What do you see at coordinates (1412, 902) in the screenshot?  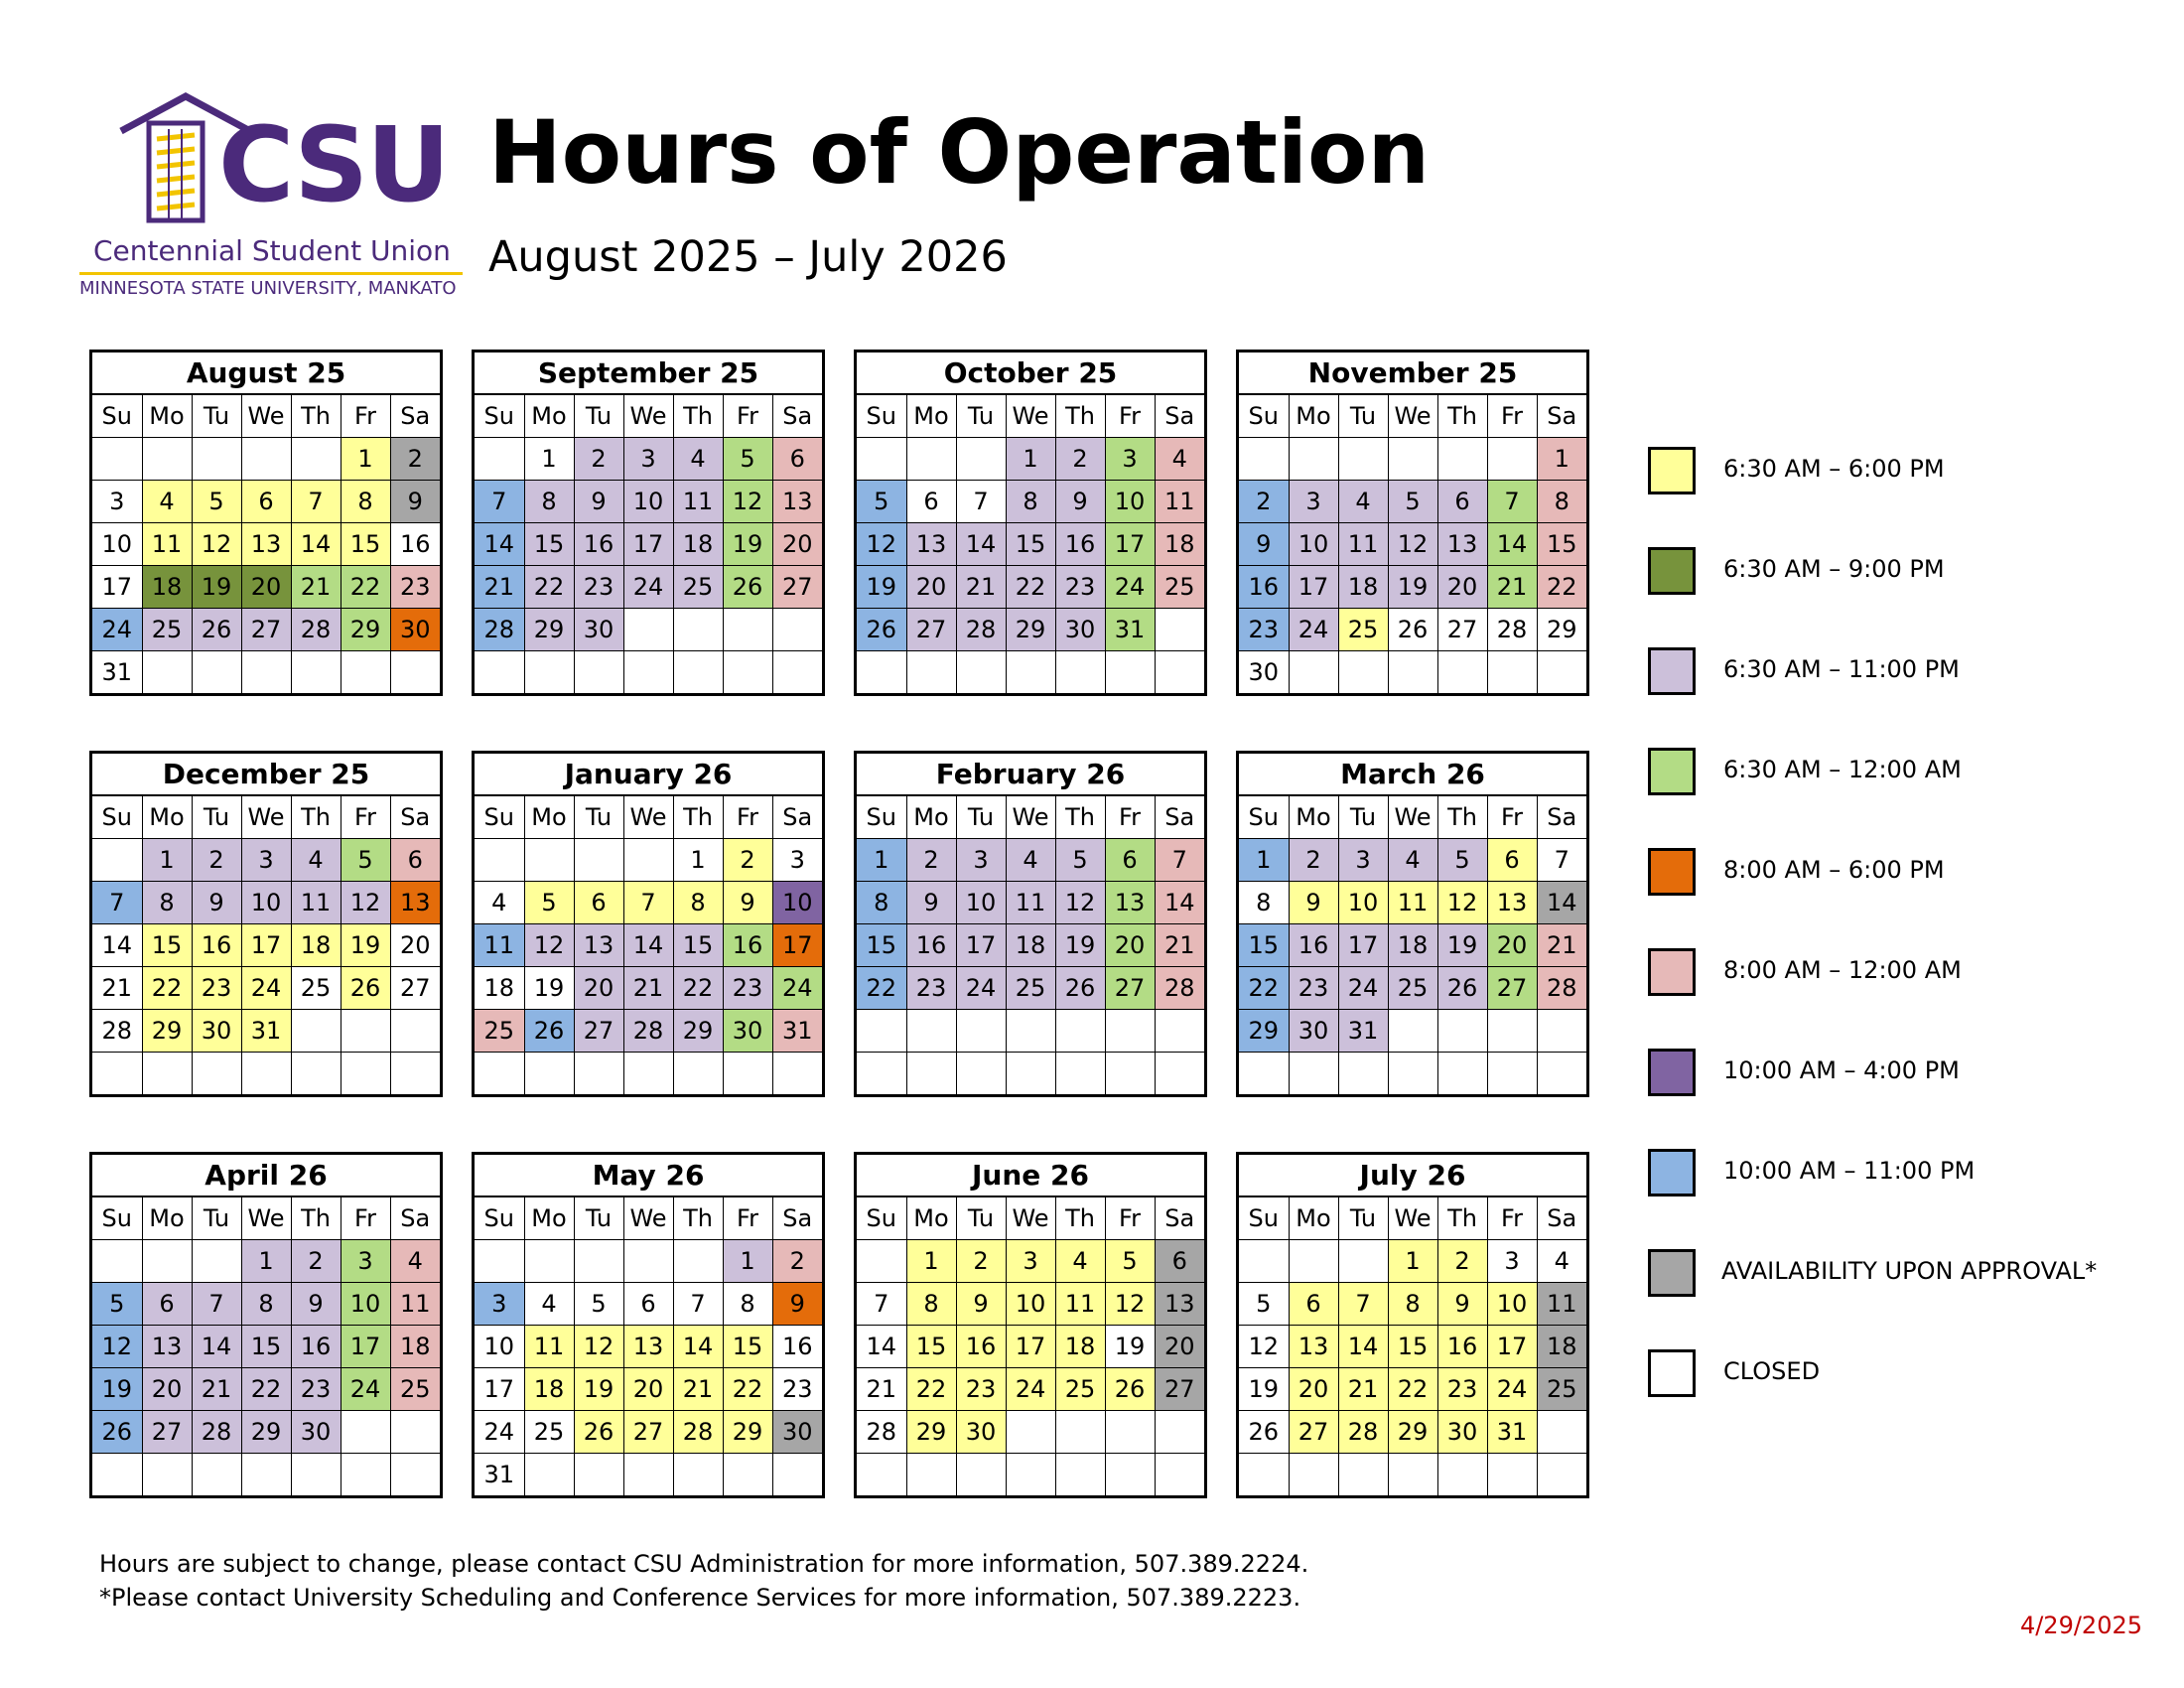 I see `day-cell: 11` at bounding box center [1412, 902].